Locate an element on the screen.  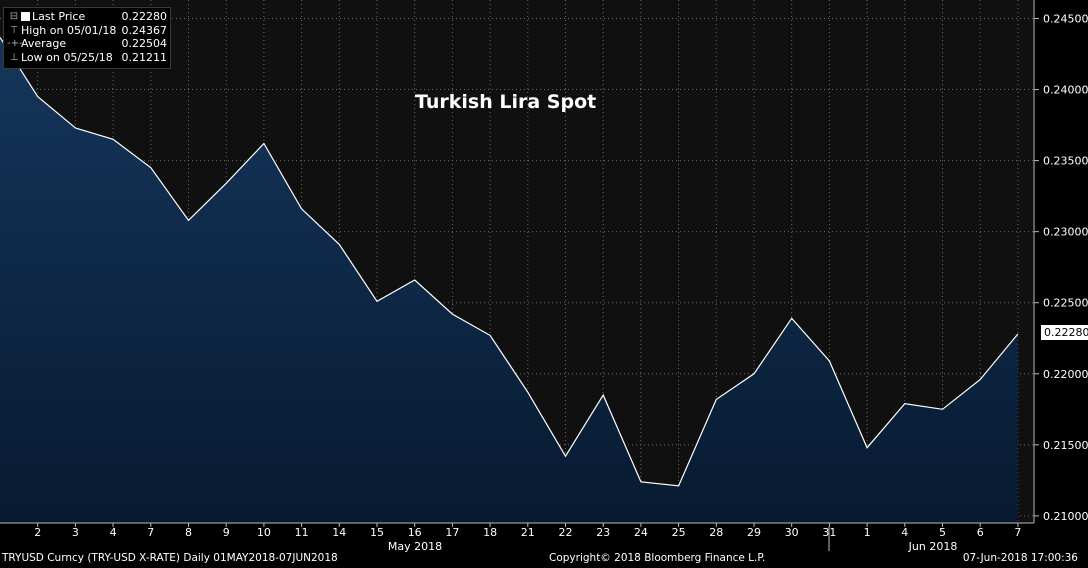
x-tick-label: 15 is located at coordinates (377, 532).